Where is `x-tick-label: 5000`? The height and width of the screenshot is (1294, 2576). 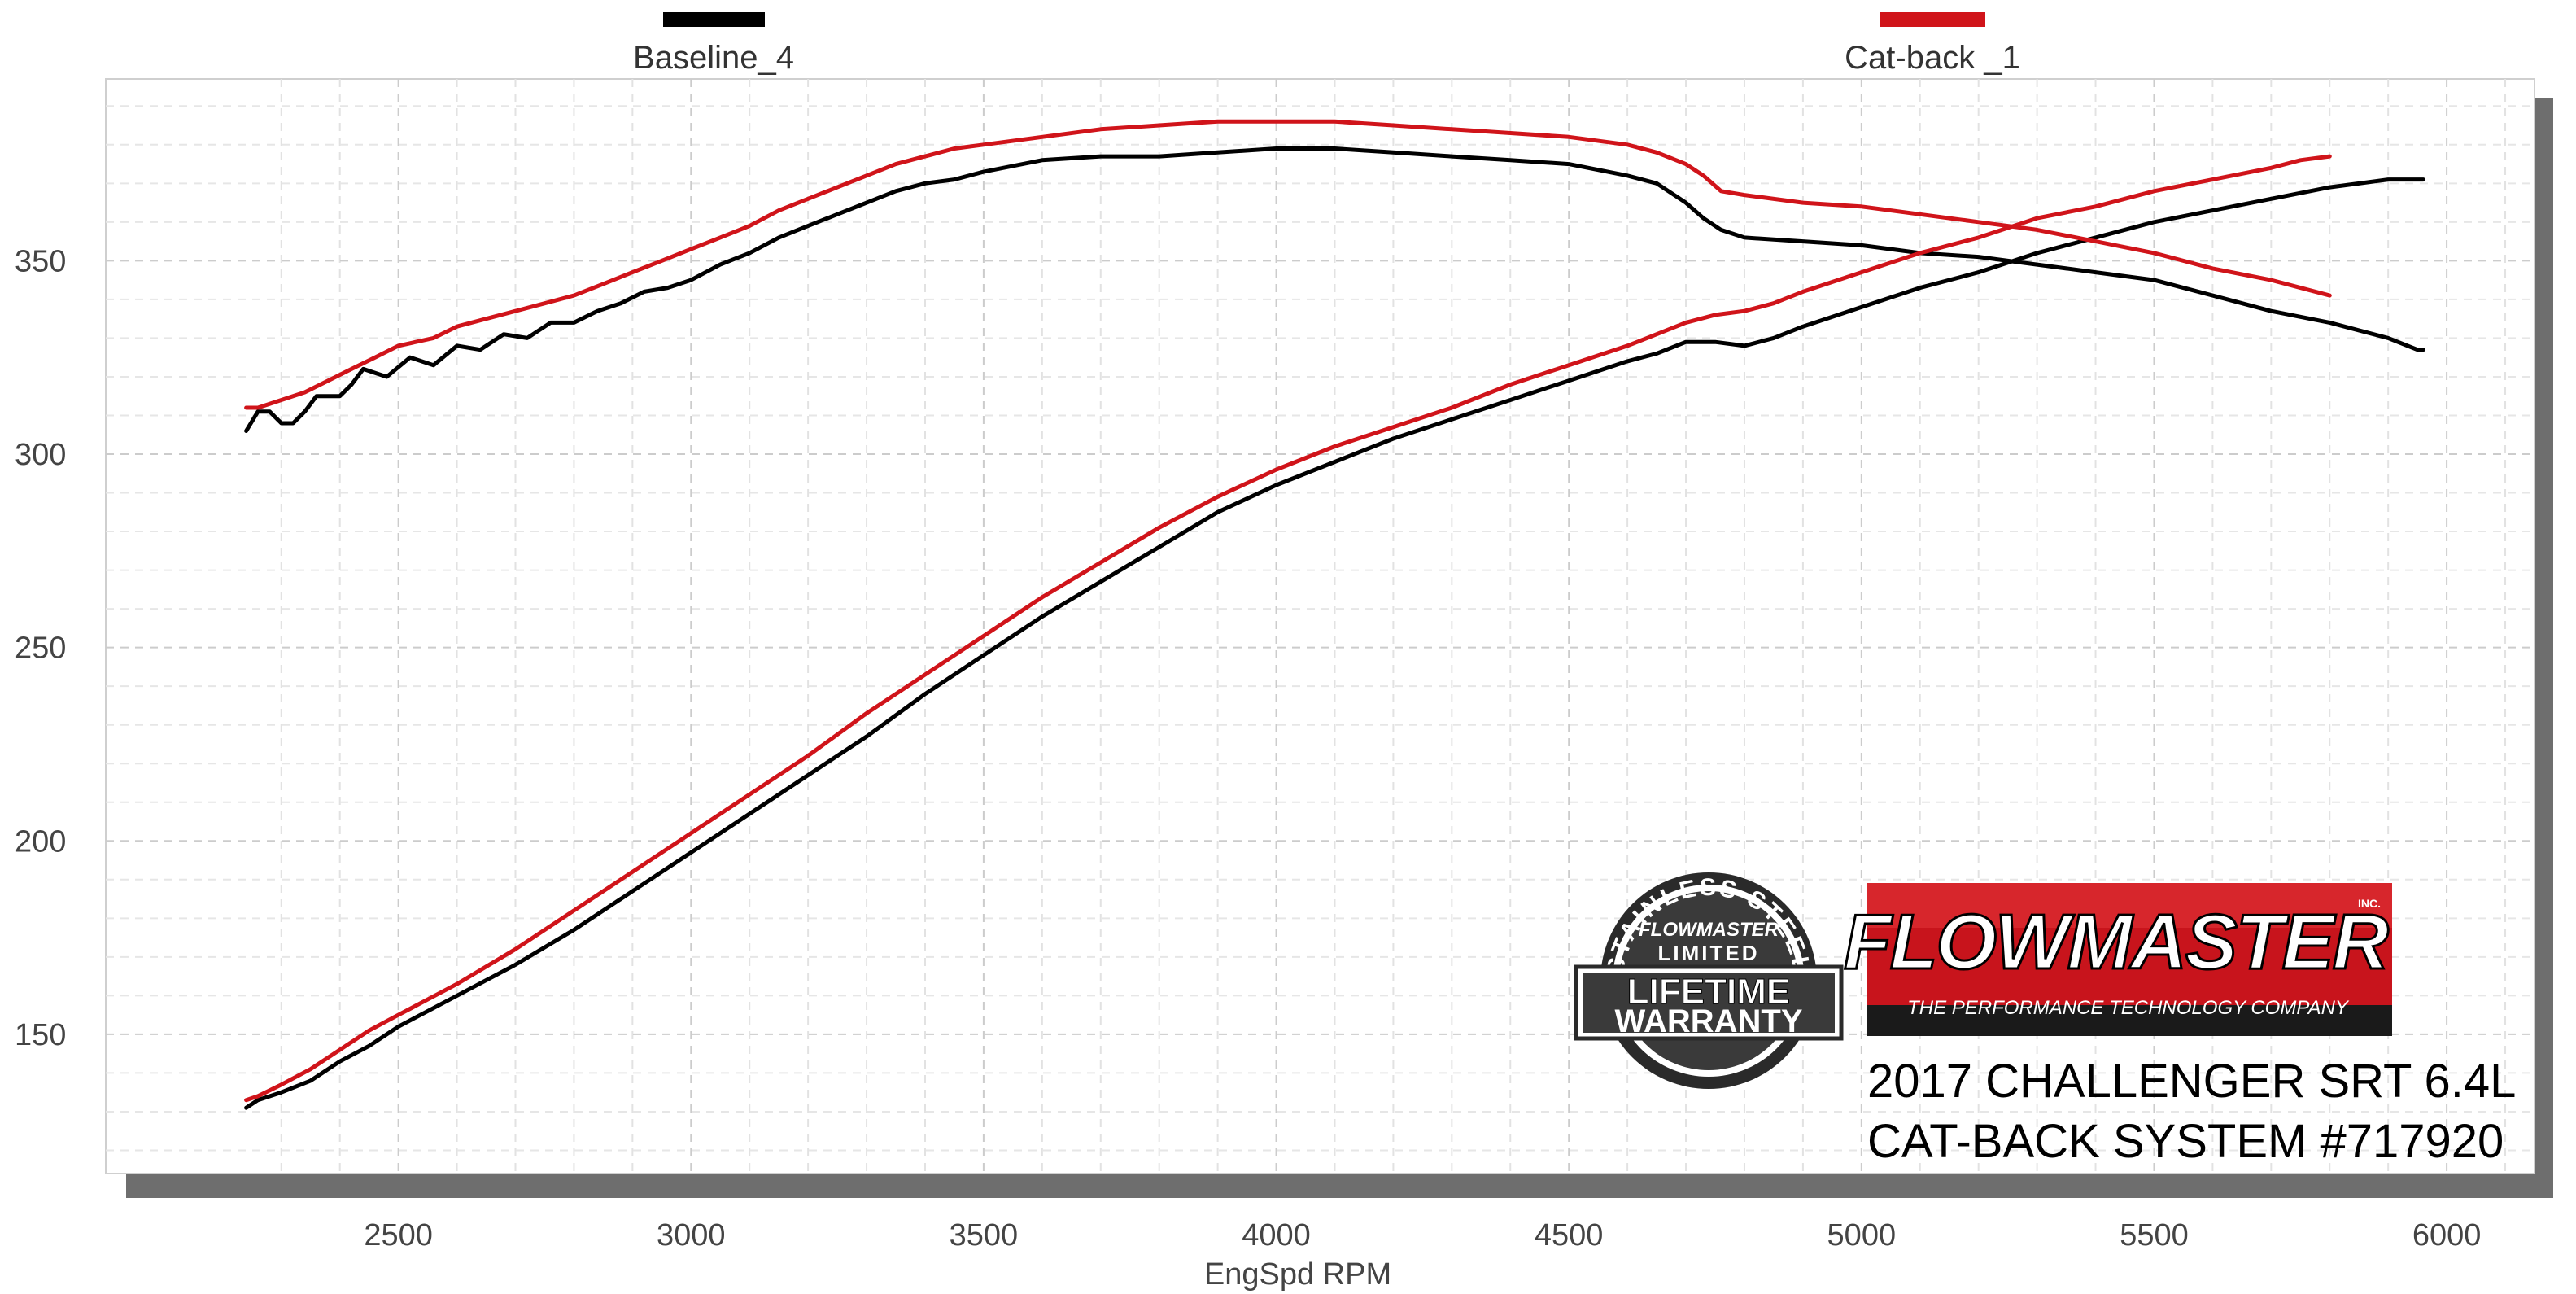 x-tick-label: 5000 is located at coordinates (1862, 1235).